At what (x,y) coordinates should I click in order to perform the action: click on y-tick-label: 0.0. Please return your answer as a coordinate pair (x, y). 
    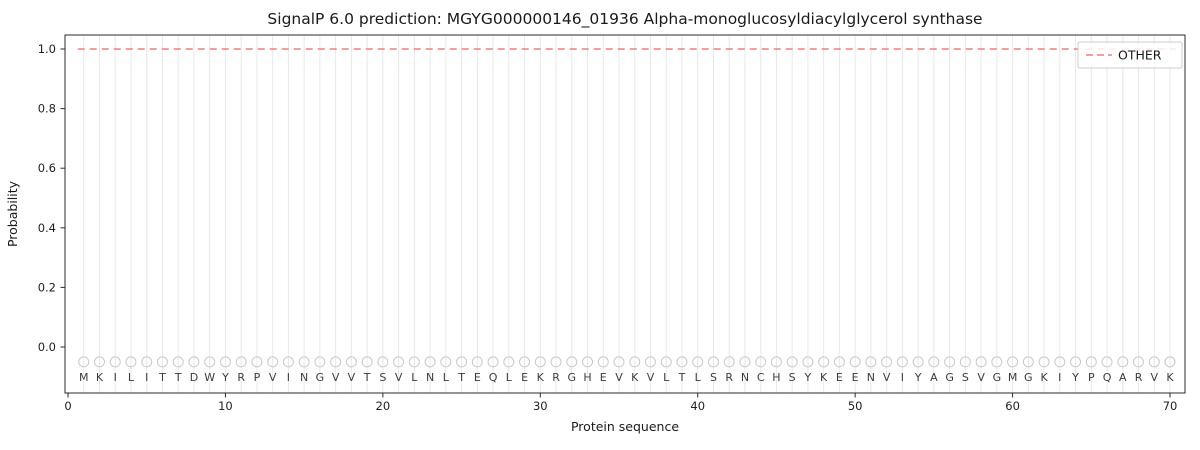
    Looking at the image, I should click on (47, 347).